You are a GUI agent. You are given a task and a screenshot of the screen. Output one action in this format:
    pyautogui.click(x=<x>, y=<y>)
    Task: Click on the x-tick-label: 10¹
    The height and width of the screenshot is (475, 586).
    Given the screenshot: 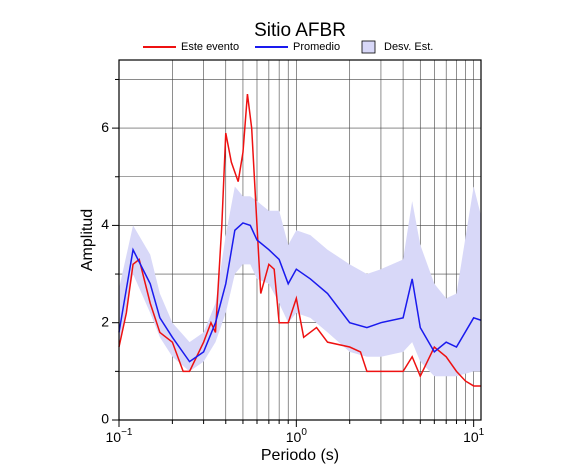 What is the action you would take?
    pyautogui.click(x=474, y=436)
    